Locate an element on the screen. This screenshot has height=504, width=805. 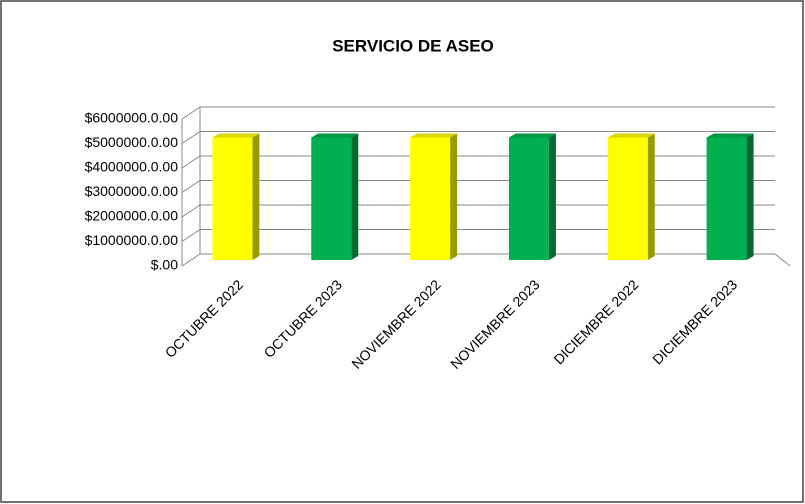
y-tick-label: $2000000.0.00 is located at coordinates (132, 216).